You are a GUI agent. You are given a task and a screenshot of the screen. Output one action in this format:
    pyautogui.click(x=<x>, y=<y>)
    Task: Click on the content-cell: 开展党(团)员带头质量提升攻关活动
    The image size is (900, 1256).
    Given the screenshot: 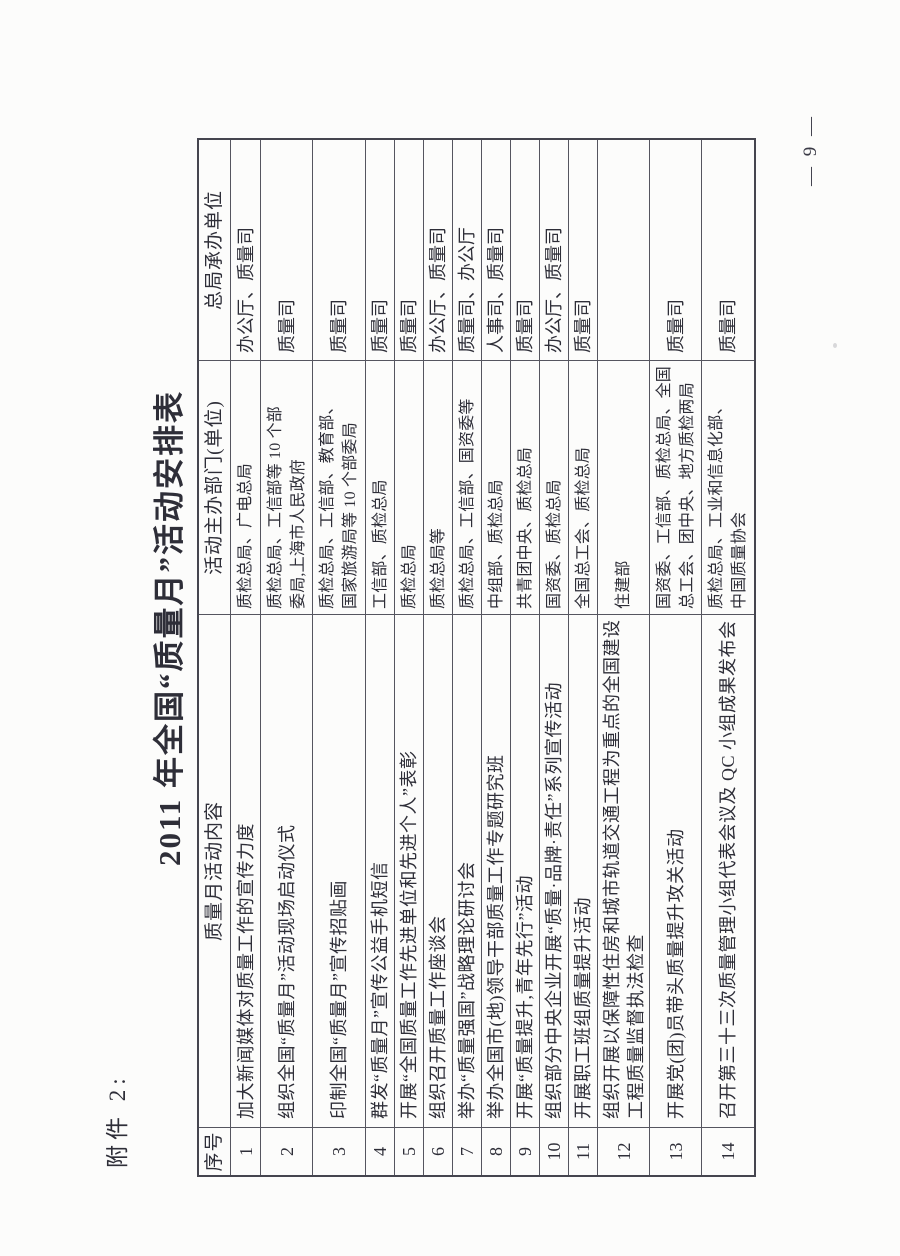 What is the action you would take?
    pyautogui.click(x=675, y=871)
    